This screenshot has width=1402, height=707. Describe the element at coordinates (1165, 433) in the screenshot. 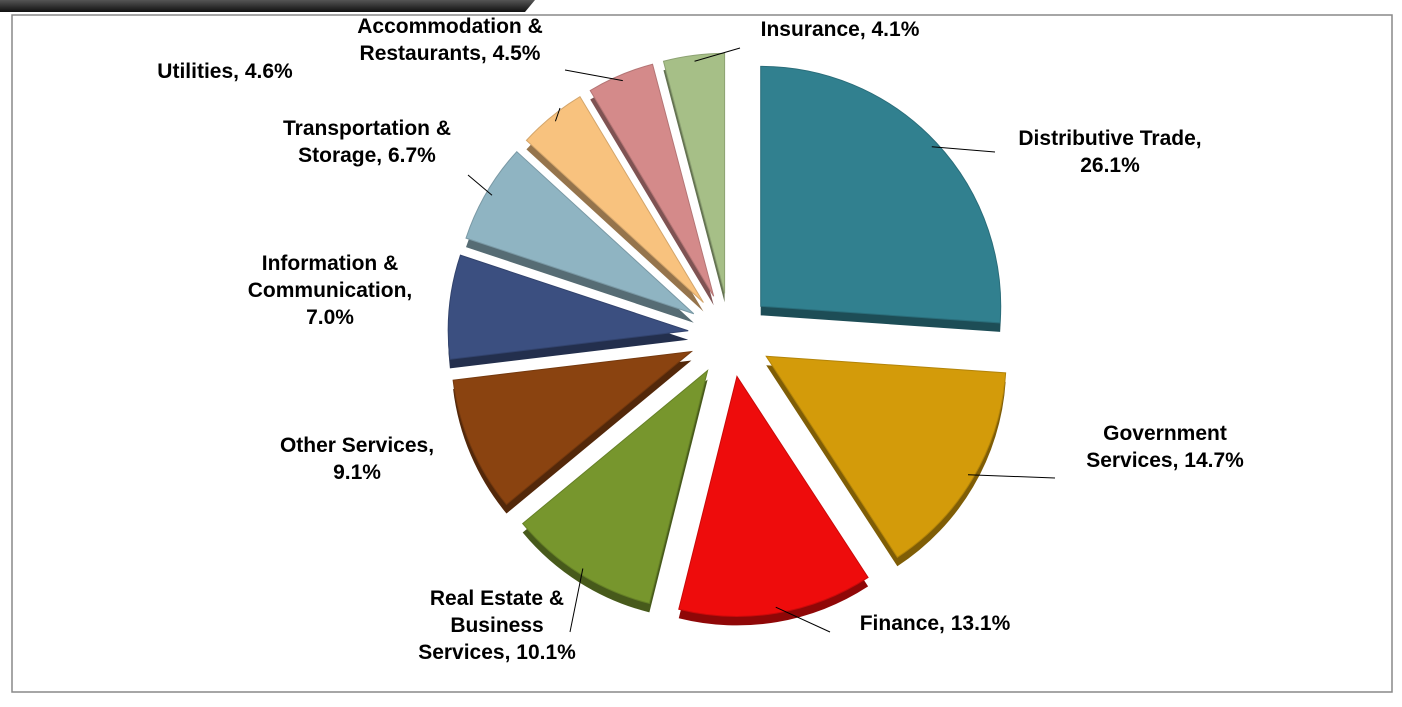

I see `label-line: Government` at that location.